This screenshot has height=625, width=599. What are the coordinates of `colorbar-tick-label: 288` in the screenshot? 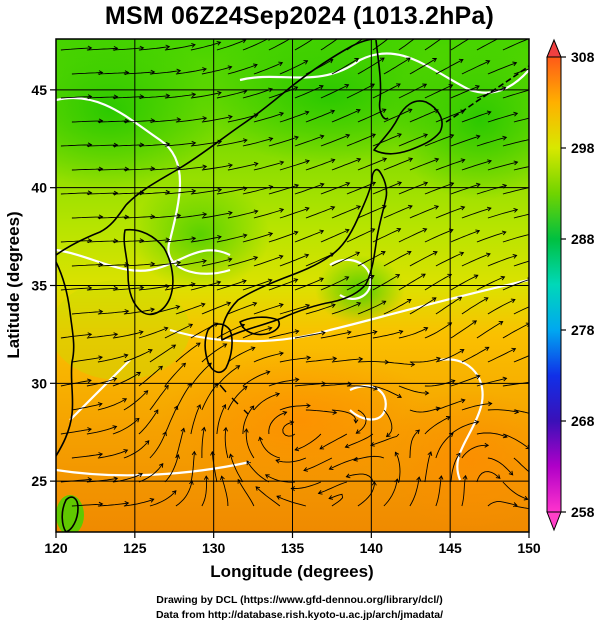 It's located at (583, 239).